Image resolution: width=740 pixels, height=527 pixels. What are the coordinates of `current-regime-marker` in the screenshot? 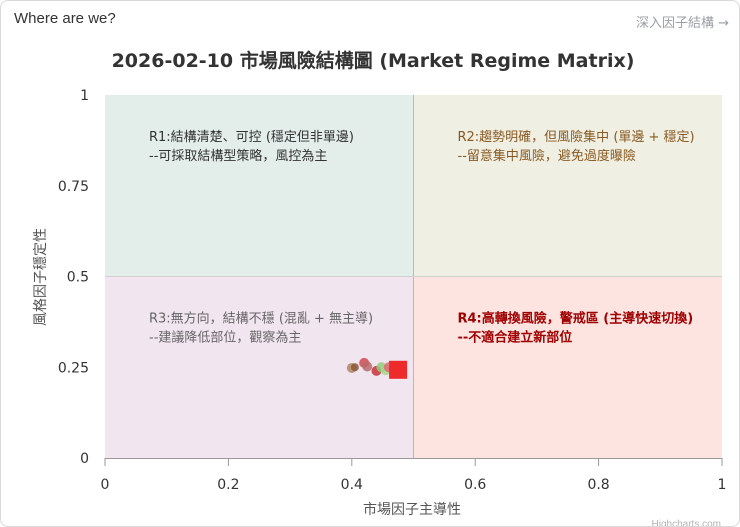 It's located at (398, 369).